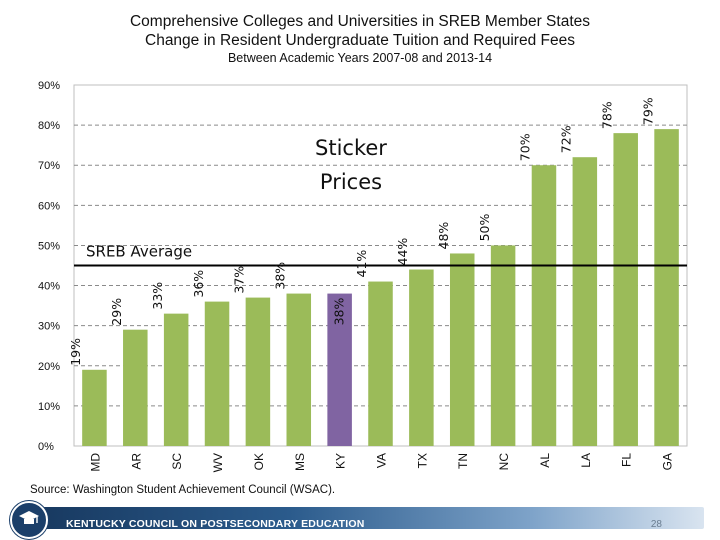 This screenshot has height=540, width=720. Describe the element at coordinates (300, 462) in the screenshot. I see `x-tick-label: MS` at that location.